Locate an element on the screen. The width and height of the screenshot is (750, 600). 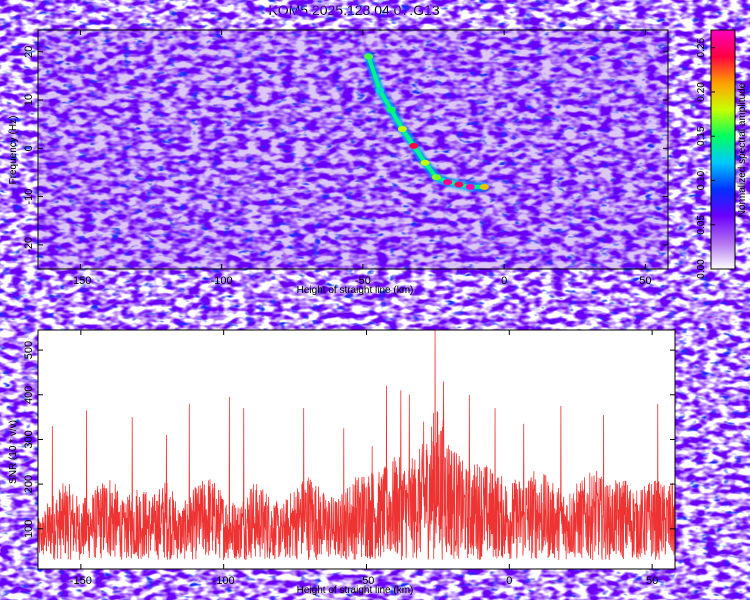
spectrogram-ylabel: Frequency (Hz) is located at coordinates (13, 150).